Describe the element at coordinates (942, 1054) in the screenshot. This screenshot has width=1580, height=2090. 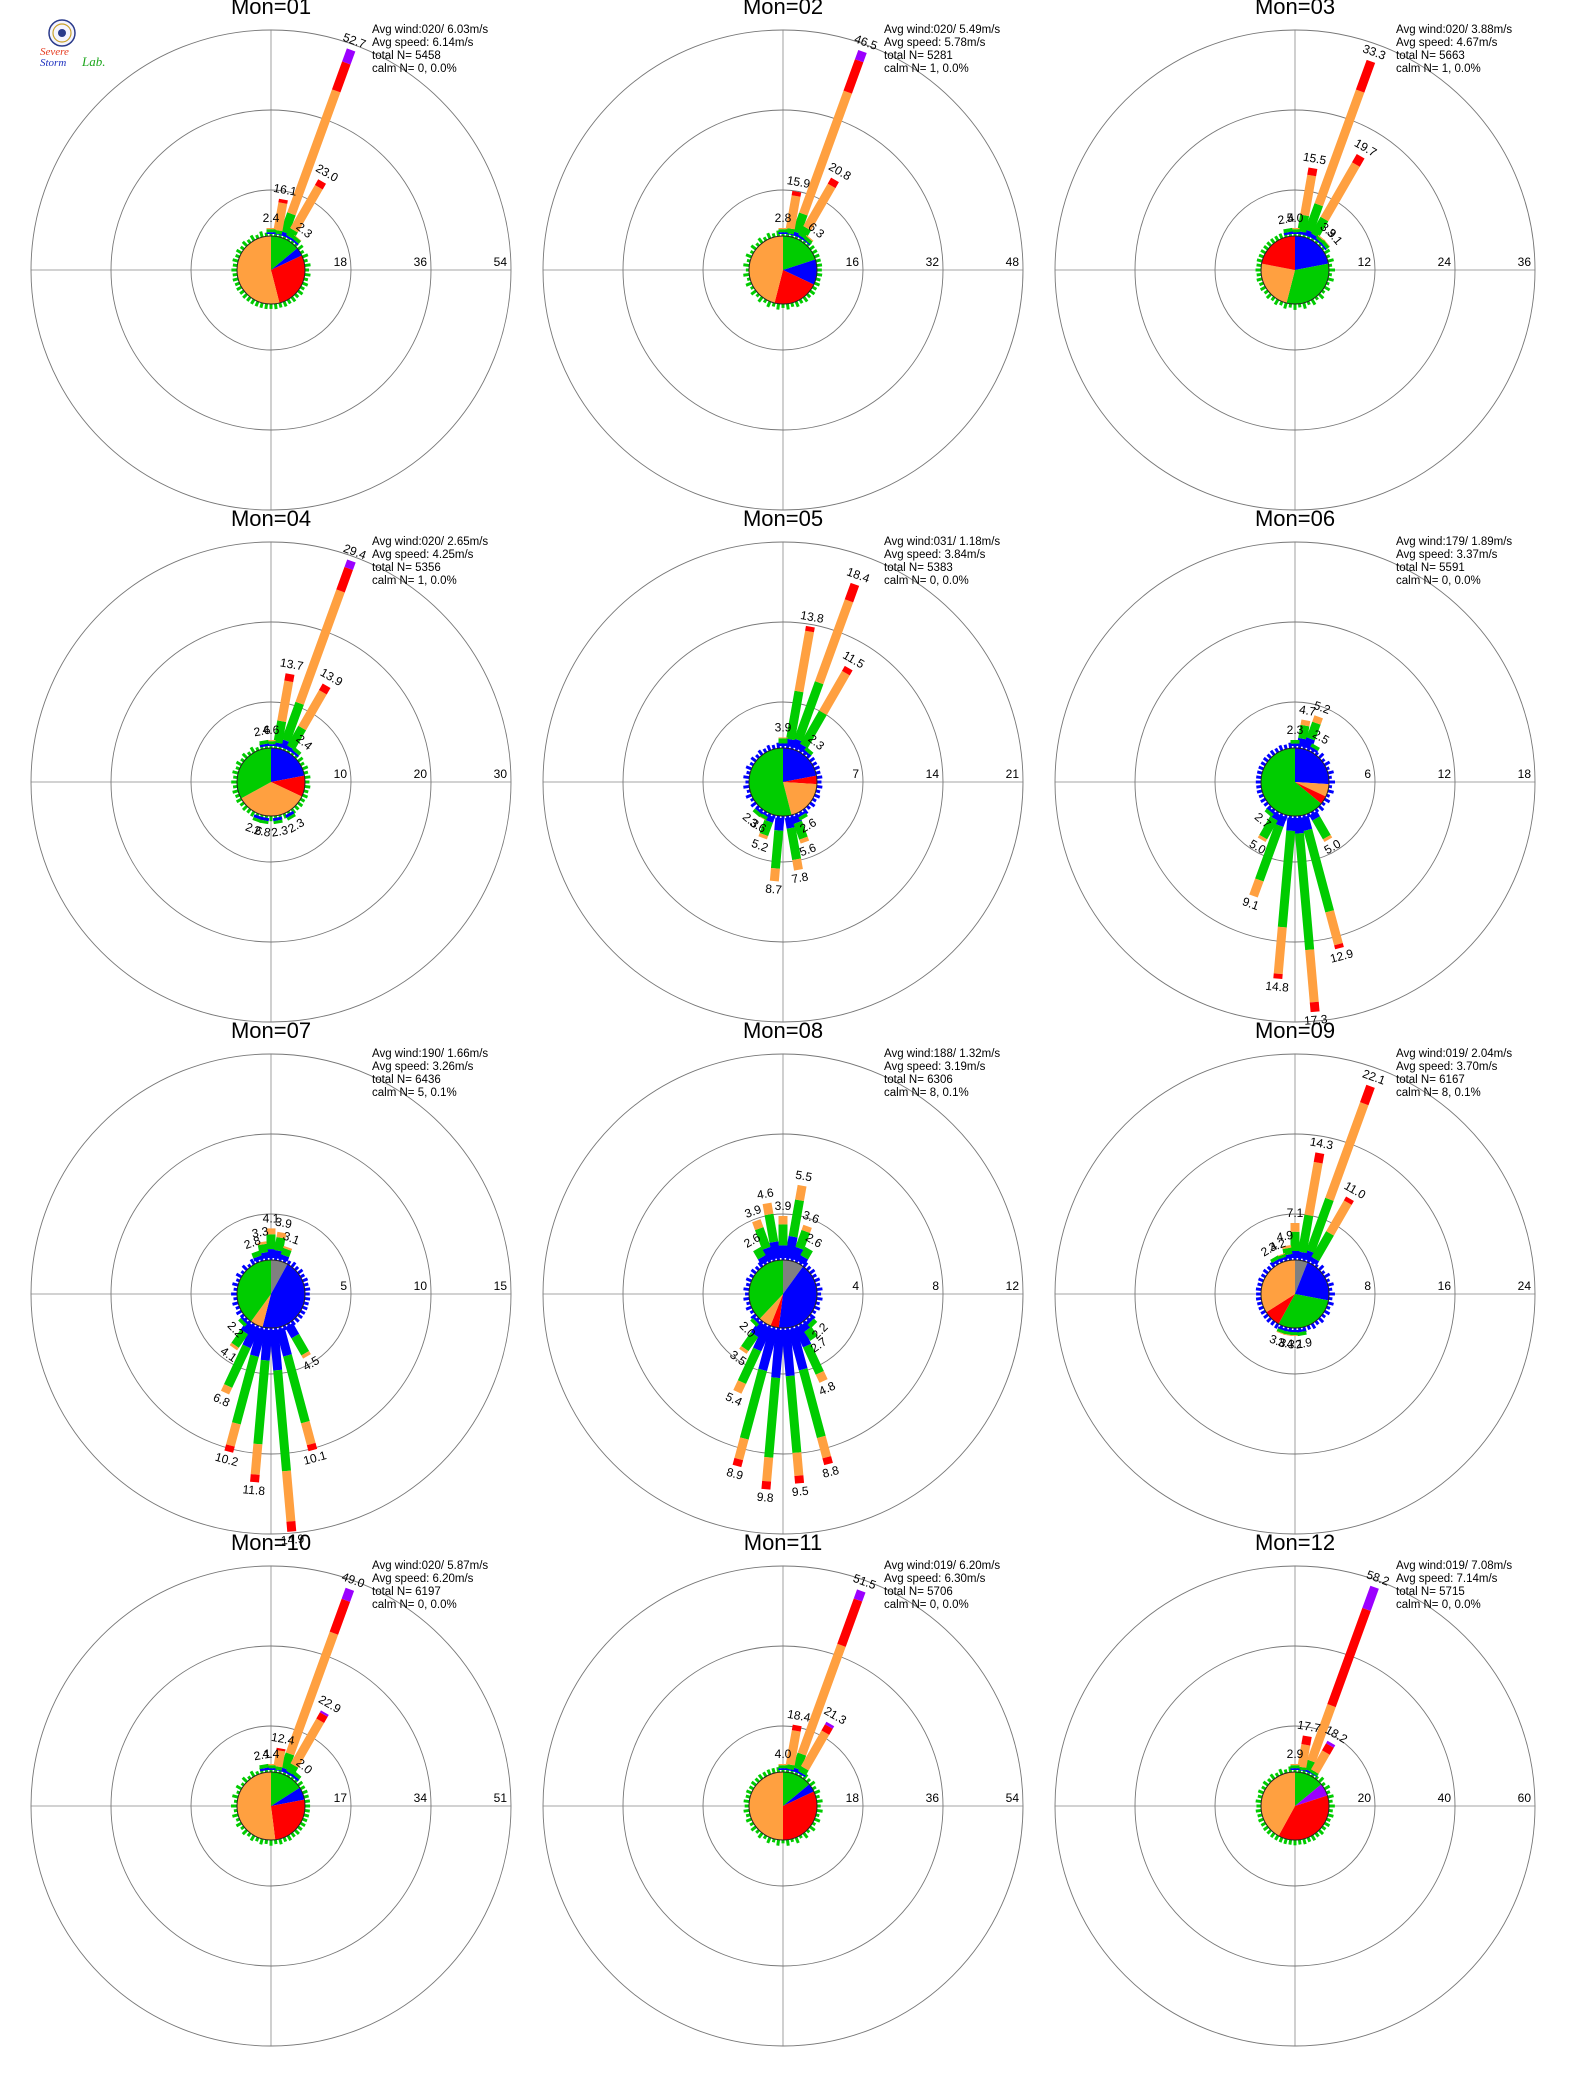
I see `stats-line: Avg wind:188/ 1.32m/s` at that location.